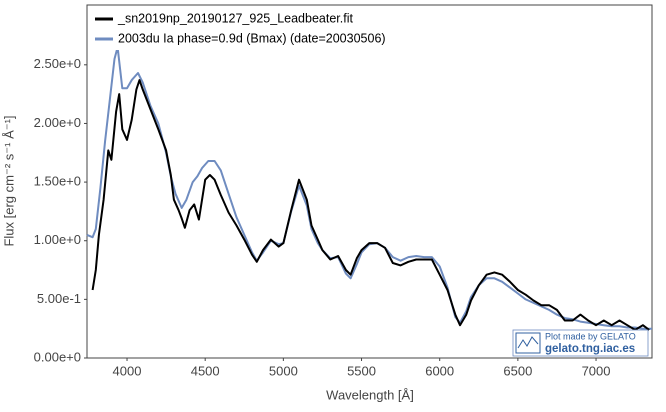  Describe the element at coordinates (57, 122) in the screenshot. I see `y-tick-label: 2.00e+0` at that location.